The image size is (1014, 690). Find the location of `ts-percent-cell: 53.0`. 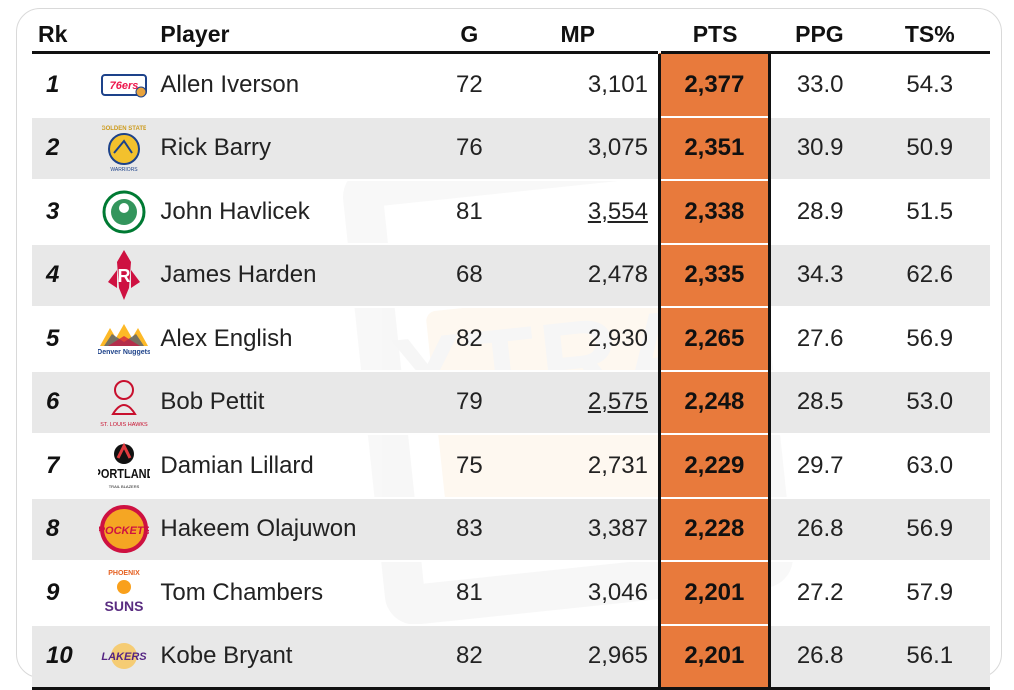

ts-percent-cell: 53.0 is located at coordinates (929, 402).